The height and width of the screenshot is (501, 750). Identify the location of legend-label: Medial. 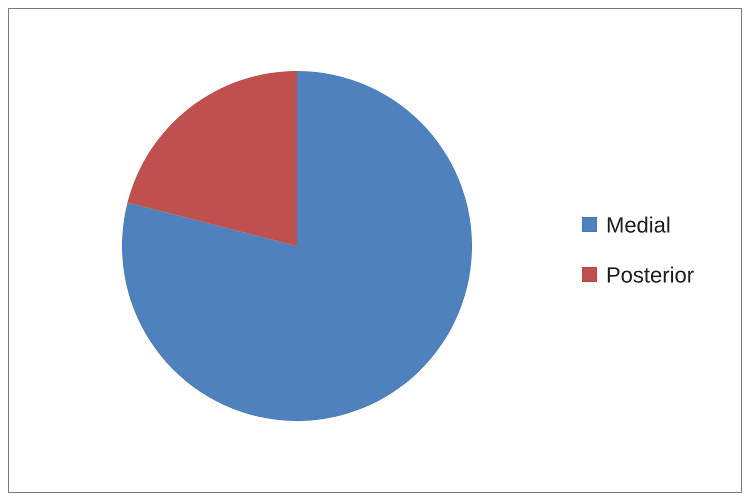
(638, 225).